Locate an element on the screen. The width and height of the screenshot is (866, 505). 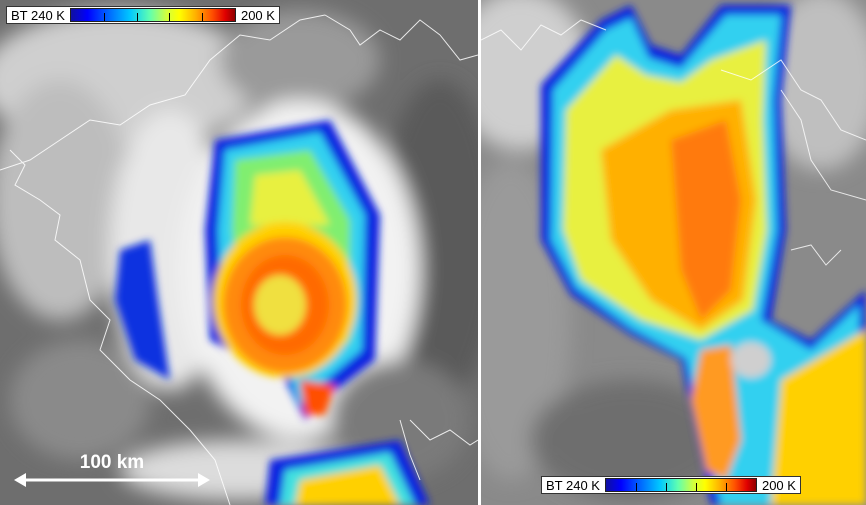
colorbar-right: BT 240 K 200 K is located at coordinates (671, 485).